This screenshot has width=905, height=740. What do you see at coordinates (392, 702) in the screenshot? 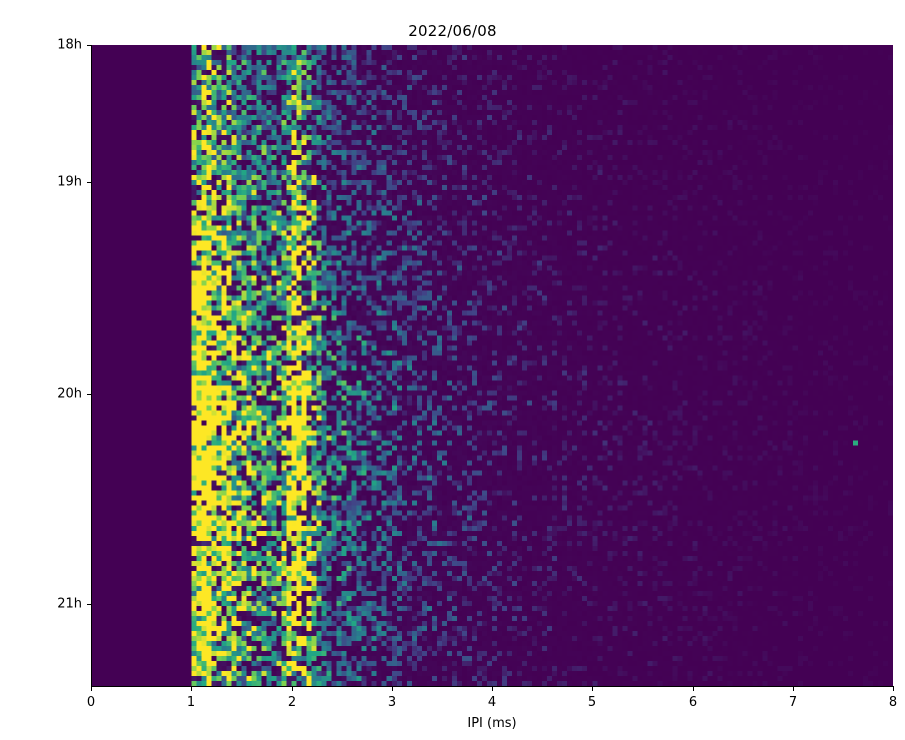
I see `x-tick-label: 3` at bounding box center [392, 702].